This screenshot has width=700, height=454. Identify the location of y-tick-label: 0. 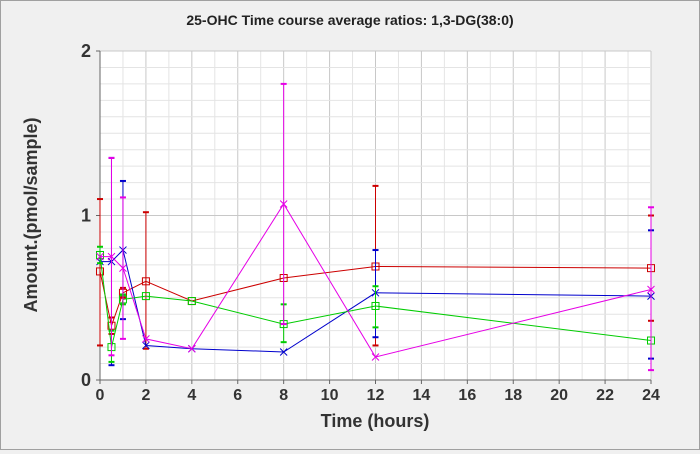
(86, 380).